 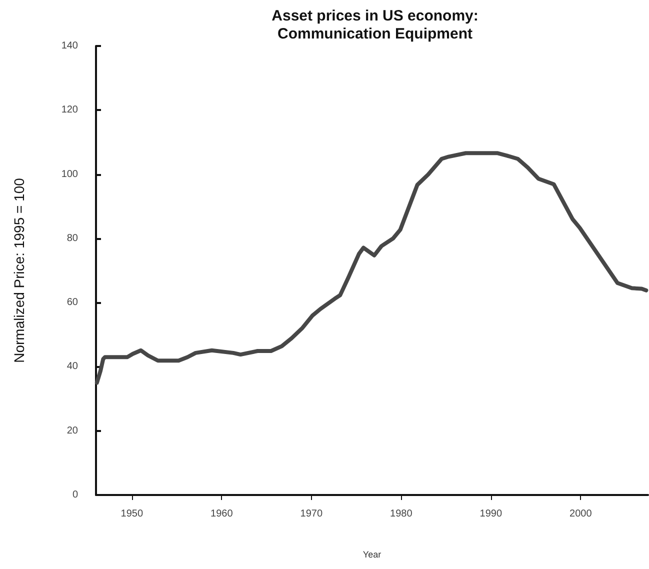 I want to click on y-tick-label: 40, so click(x=72, y=366).